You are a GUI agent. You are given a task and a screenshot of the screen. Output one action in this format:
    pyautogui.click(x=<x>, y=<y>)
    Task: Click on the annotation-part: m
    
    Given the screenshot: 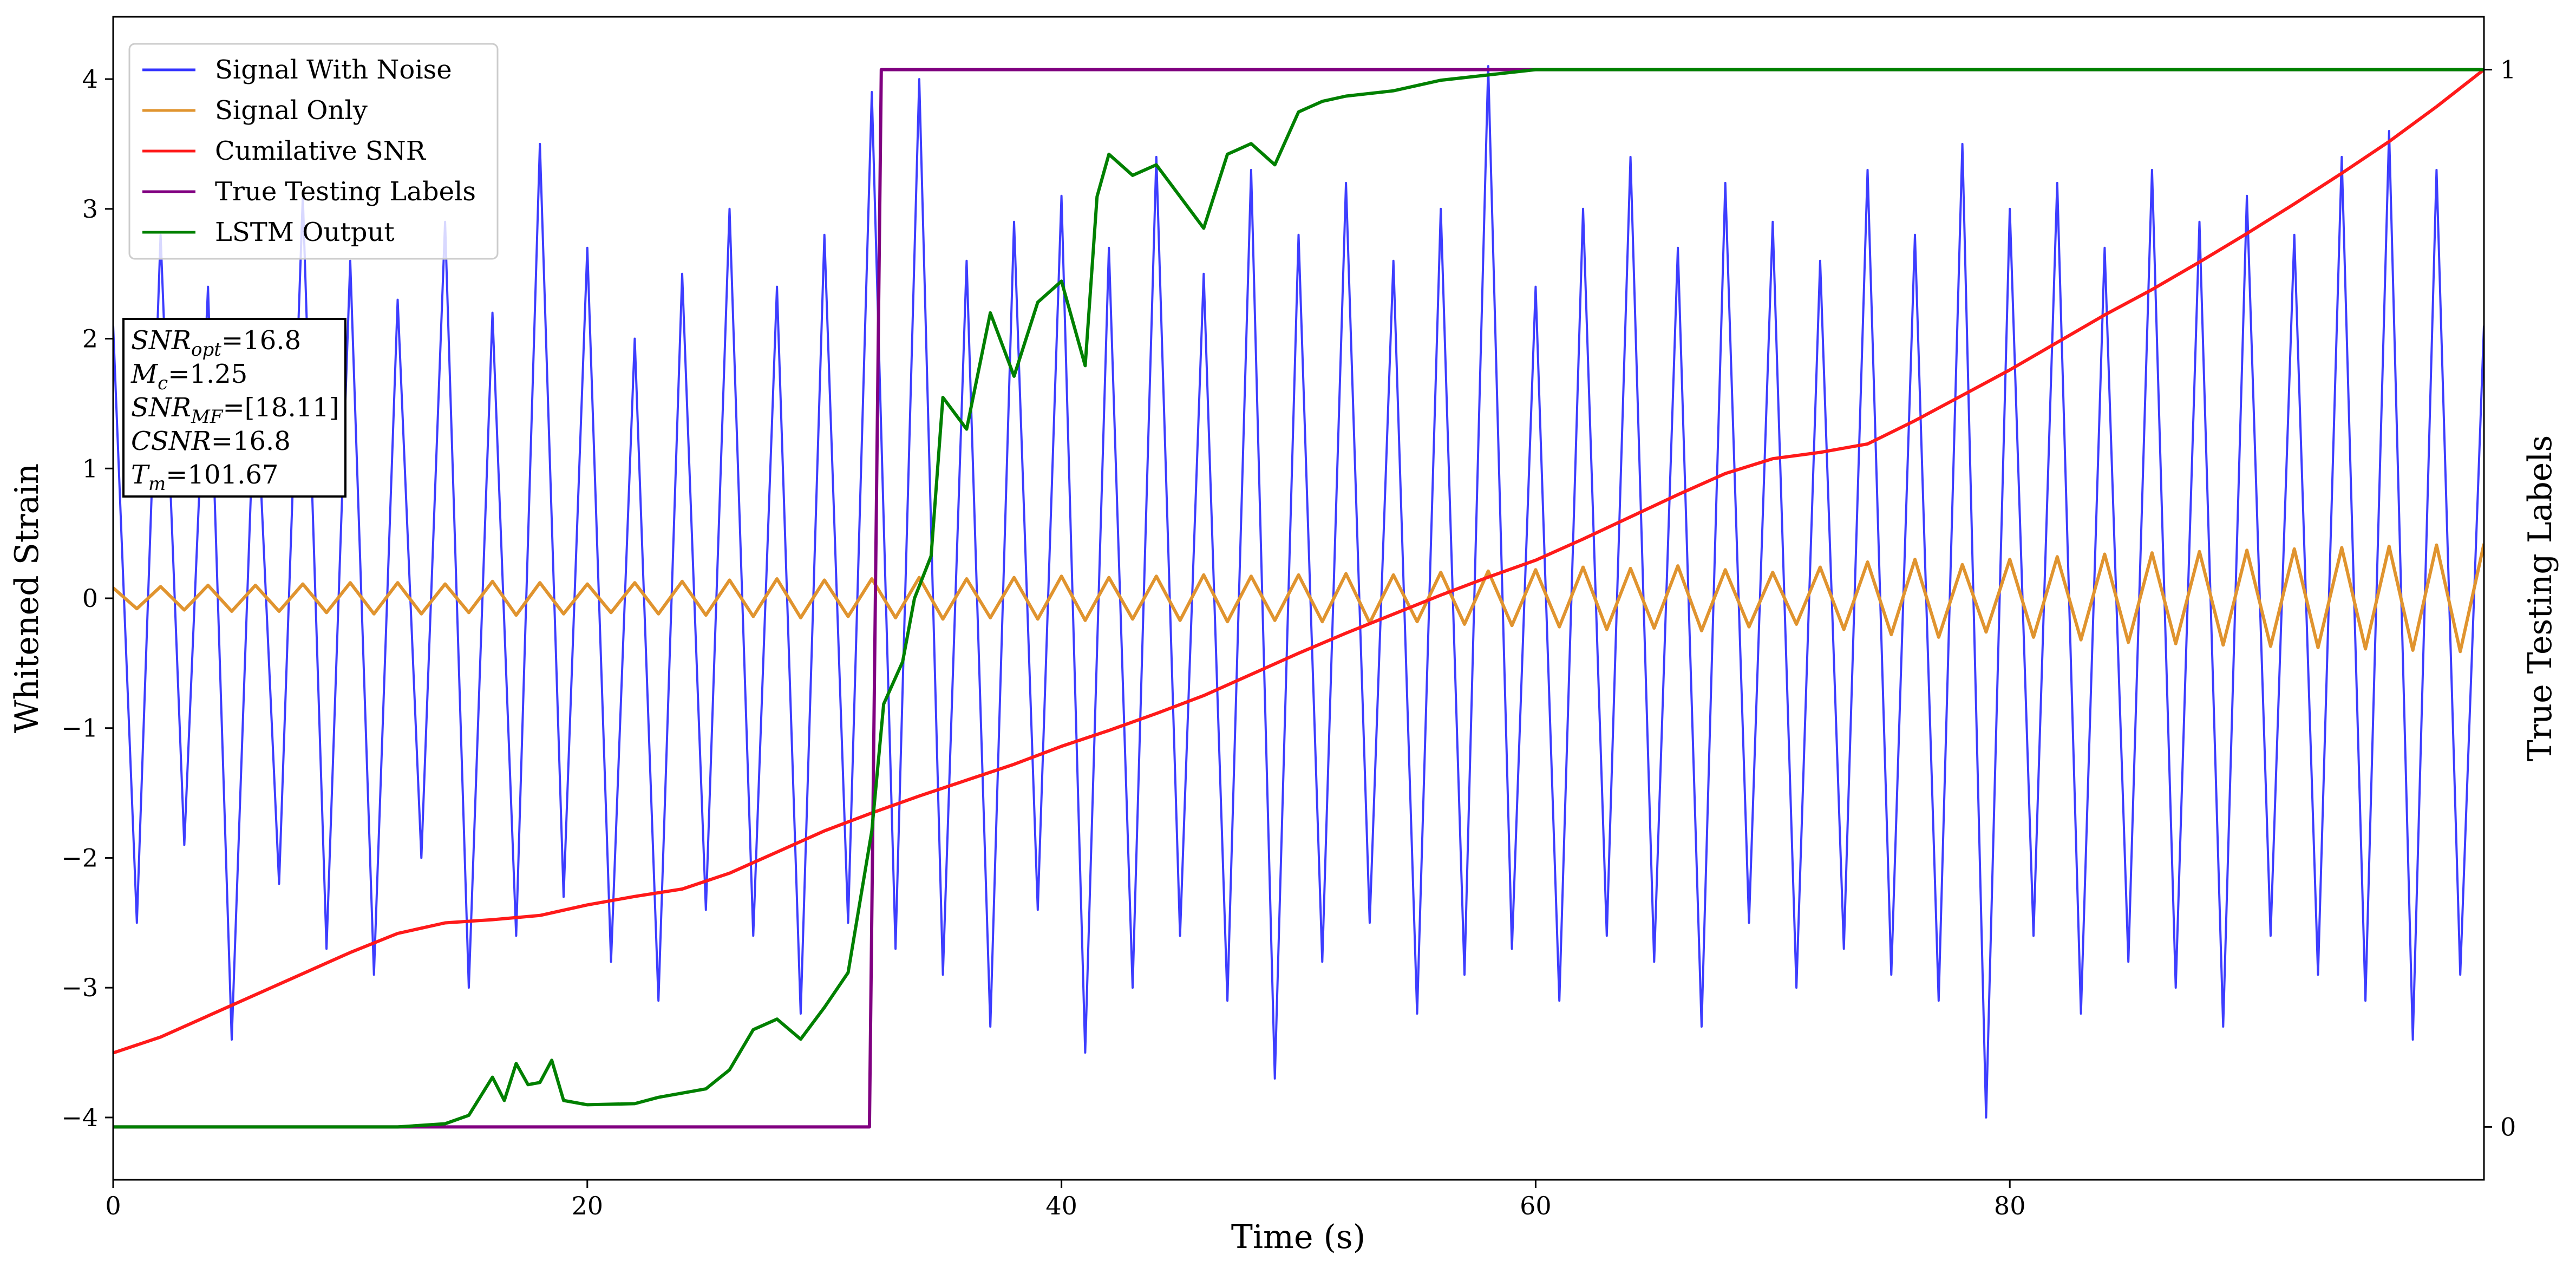 What is the action you would take?
    pyautogui.click(x=157, y=484)
    